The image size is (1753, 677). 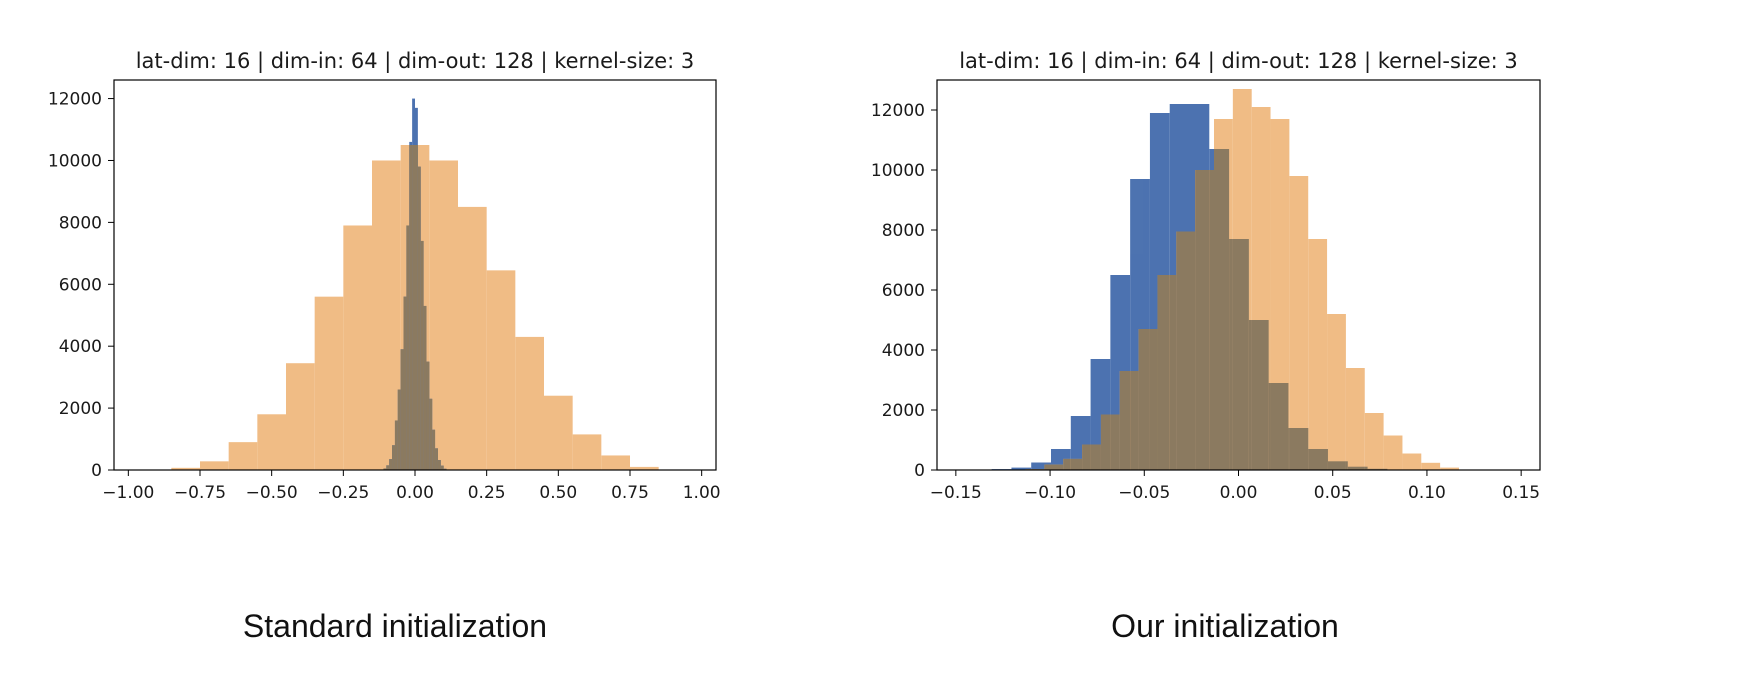 What do you see at coordinates (1050, 493) in the screenshot?
I see `x-tick-label: −0.10` at bounding box center [1050, 493].